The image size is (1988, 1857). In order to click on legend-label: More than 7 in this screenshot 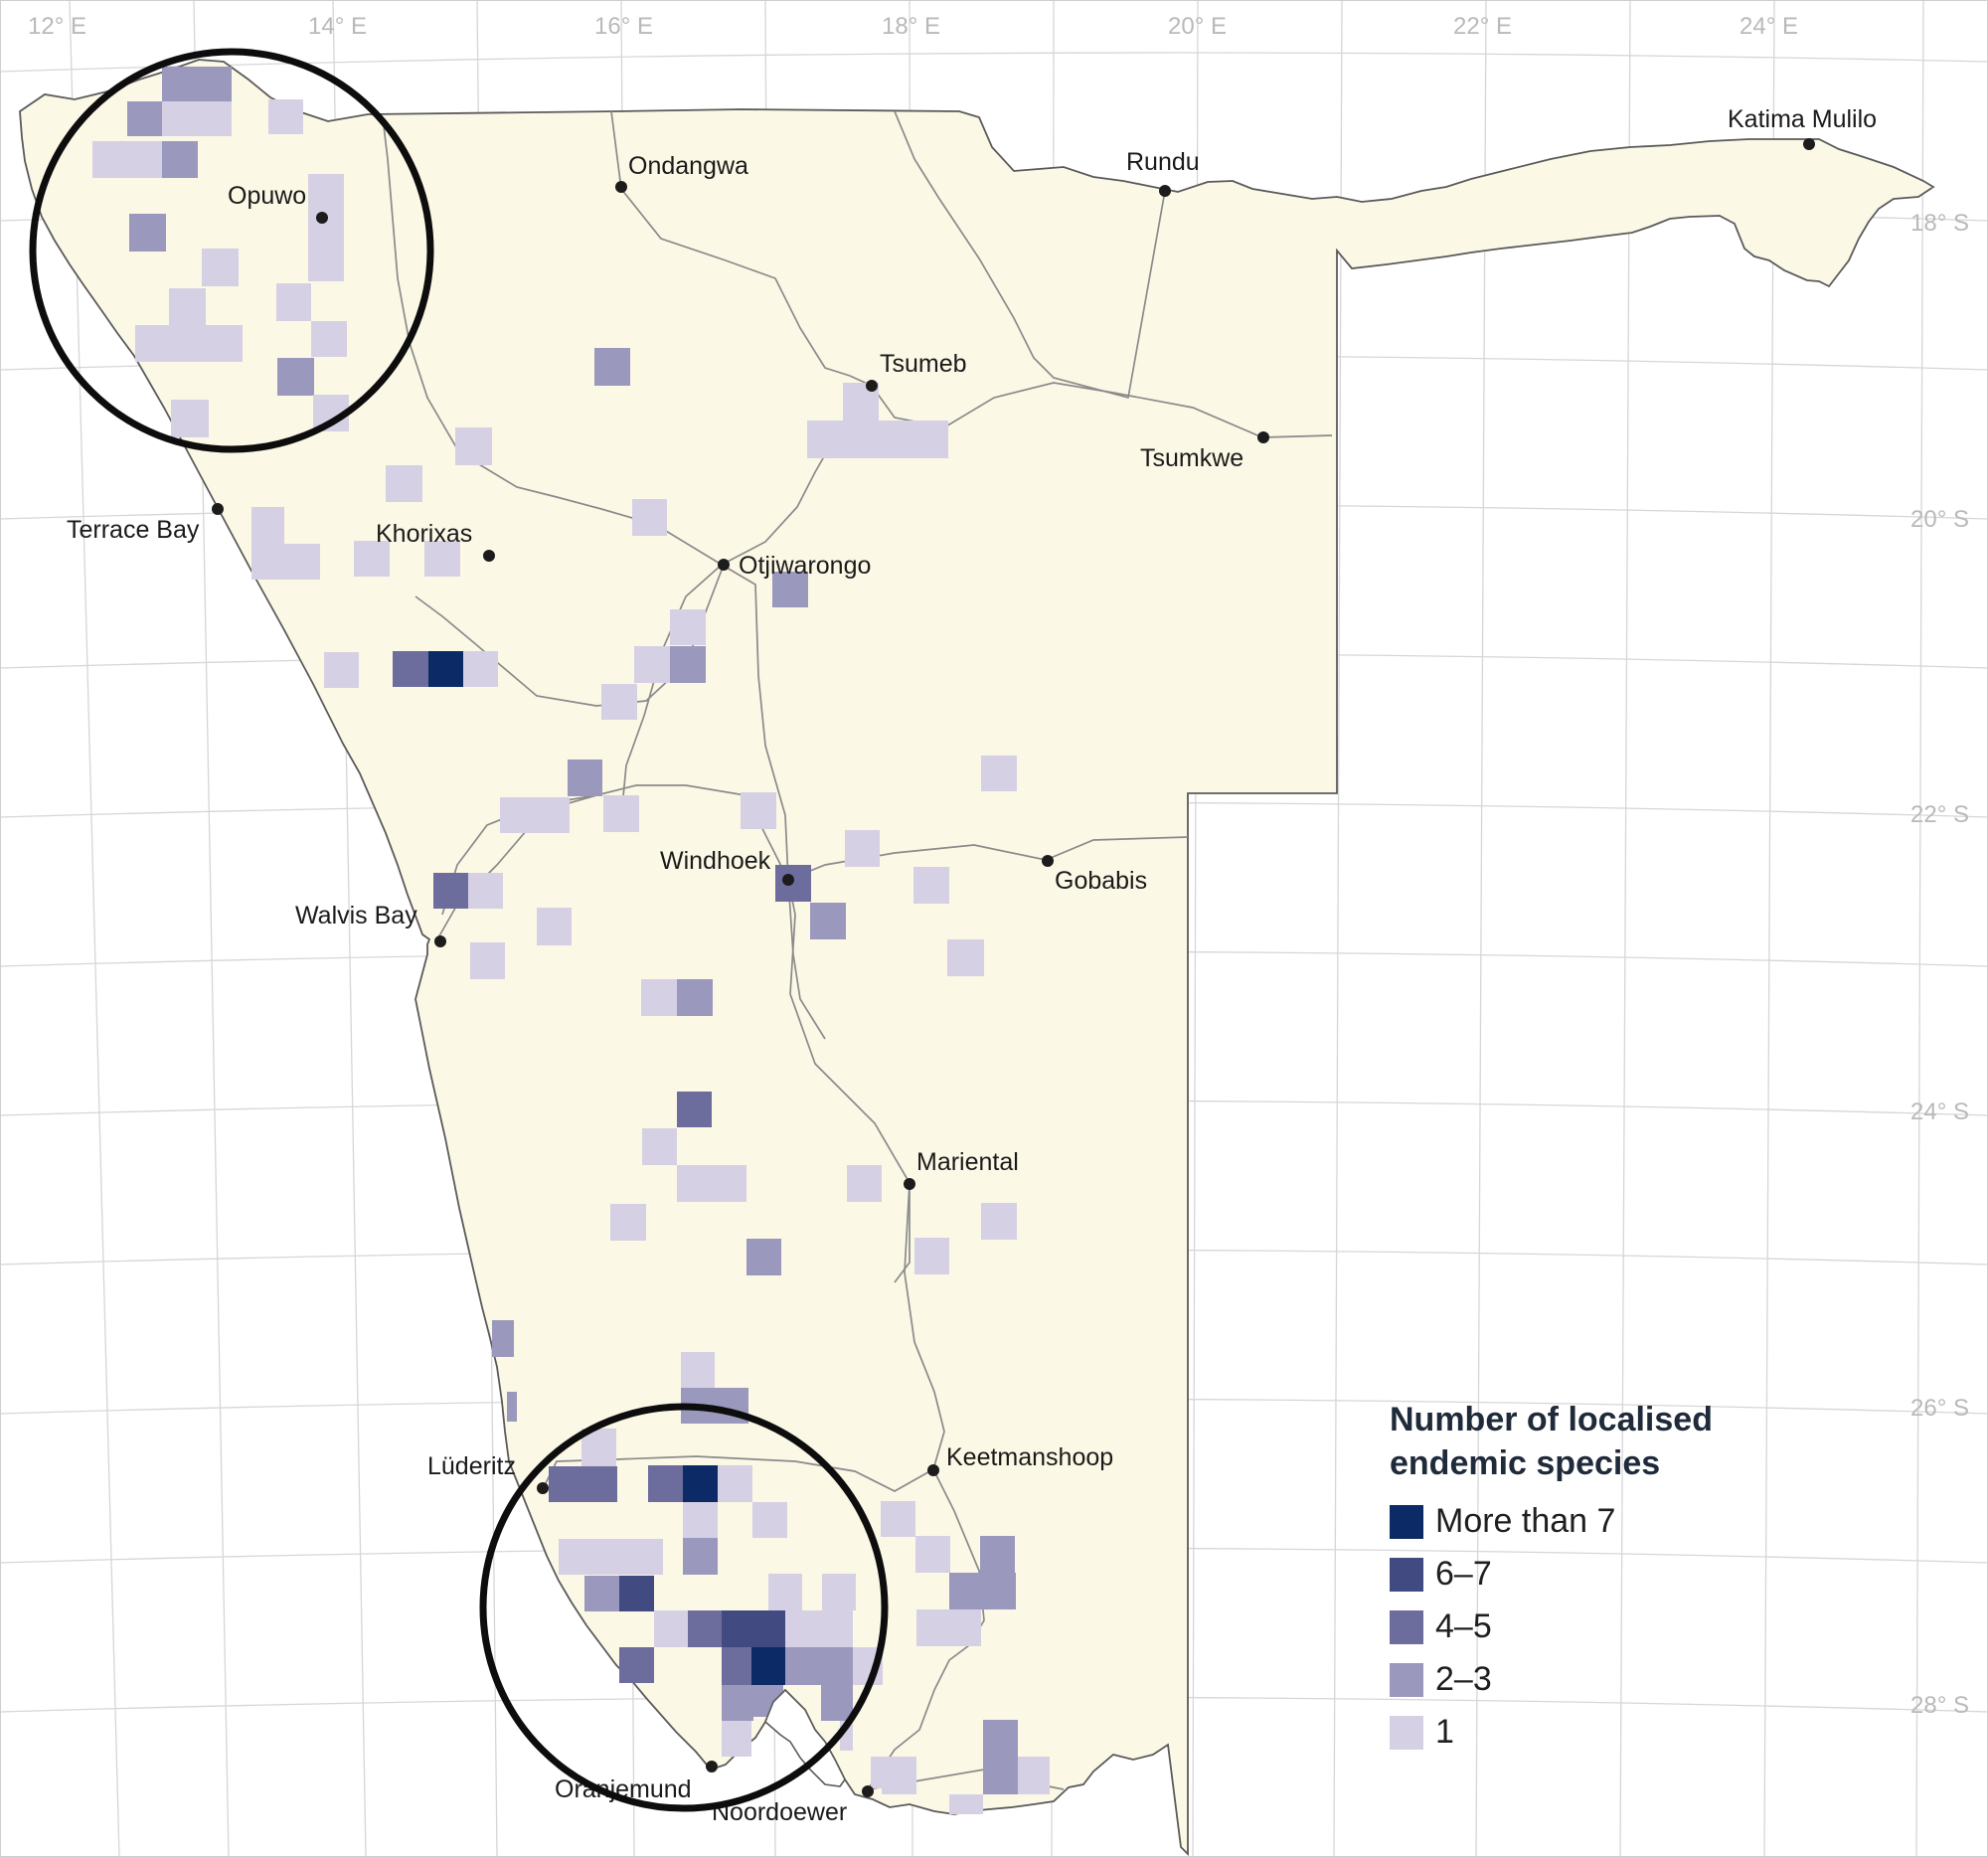, I will do `click(1525, 1521)`.